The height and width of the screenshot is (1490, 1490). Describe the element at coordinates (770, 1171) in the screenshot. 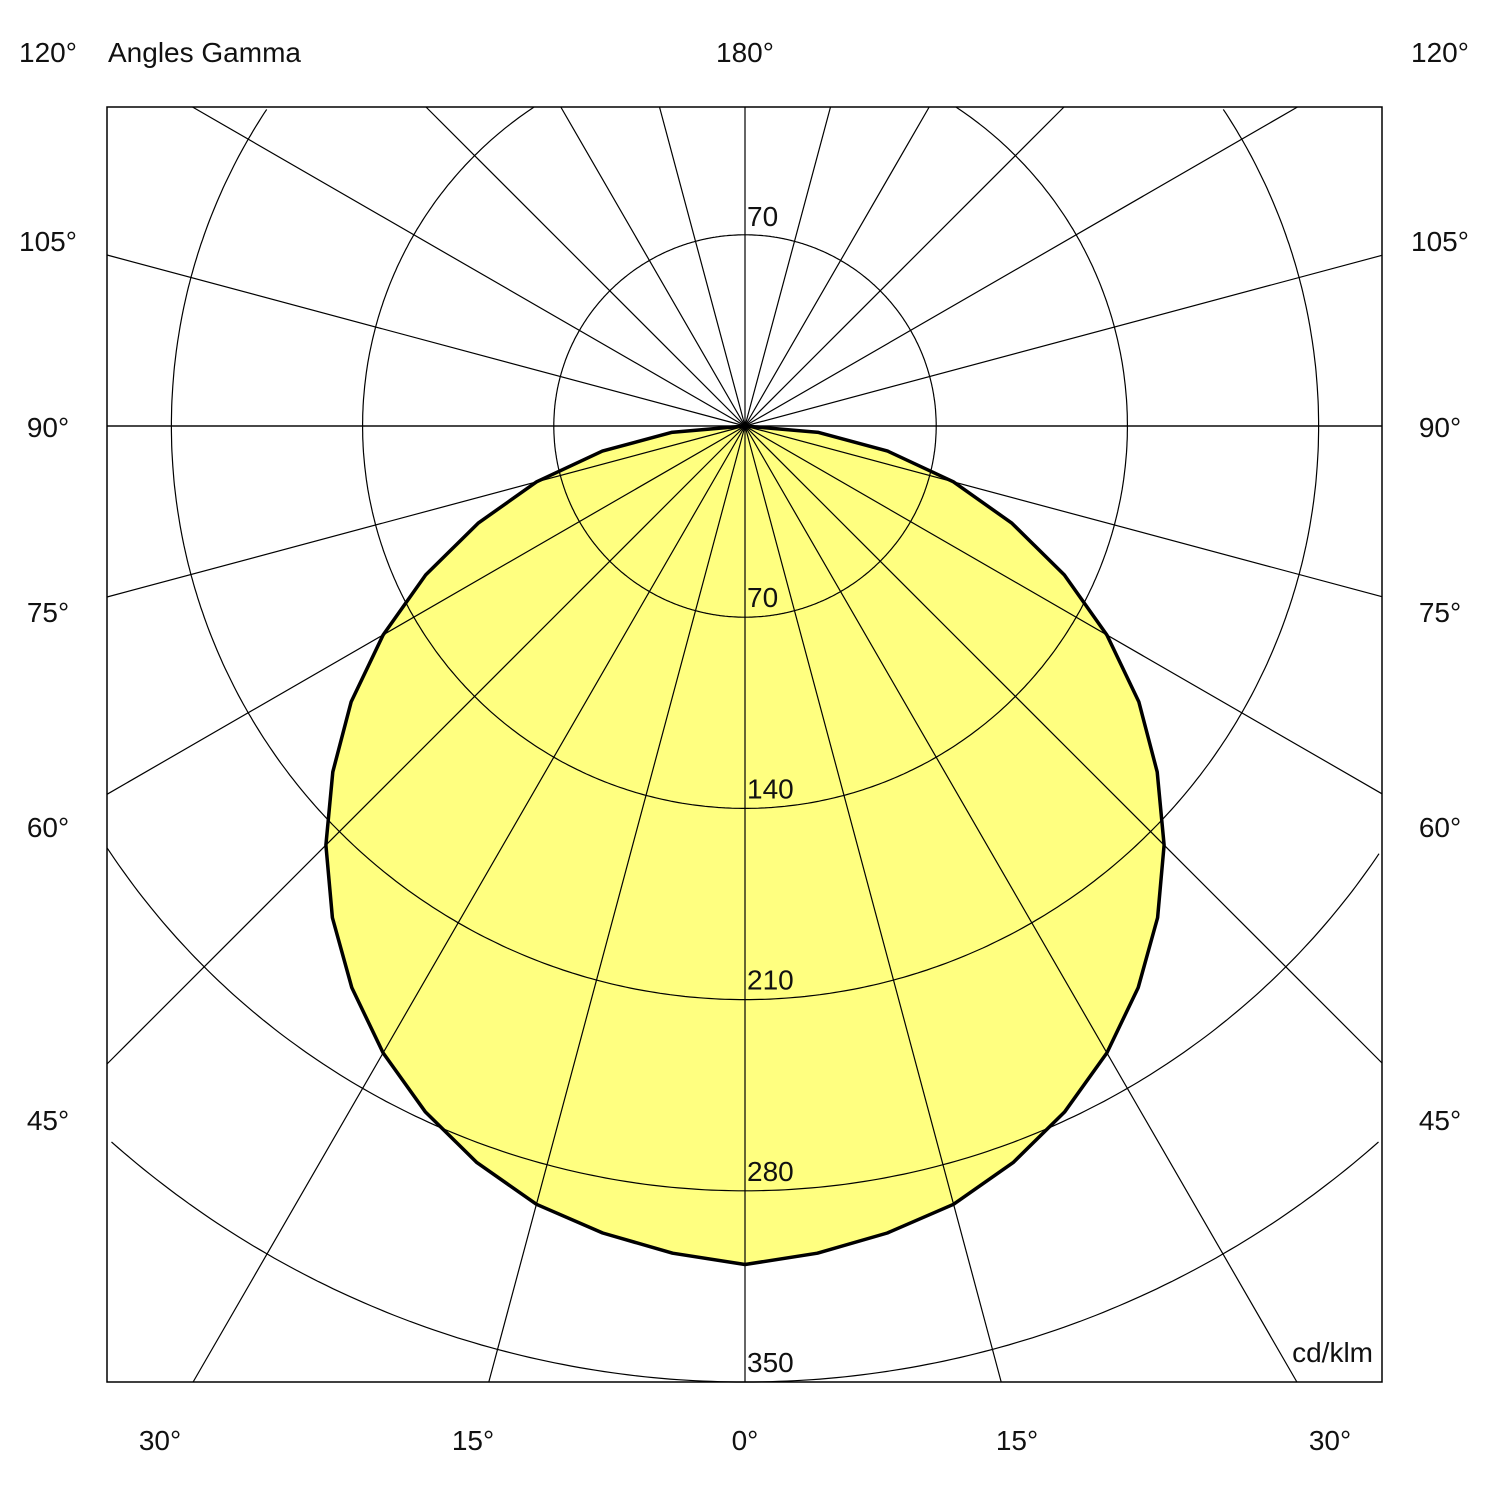

I see `ring-label: 280` at that location.